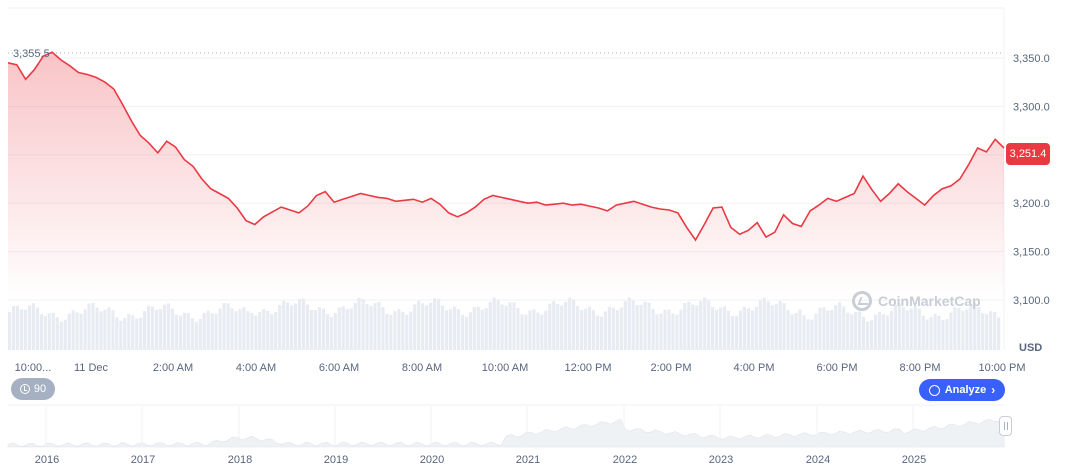  Describe the element at coordinates (1005, 426) in the screenshot. I see `navigator-handle` at that location.